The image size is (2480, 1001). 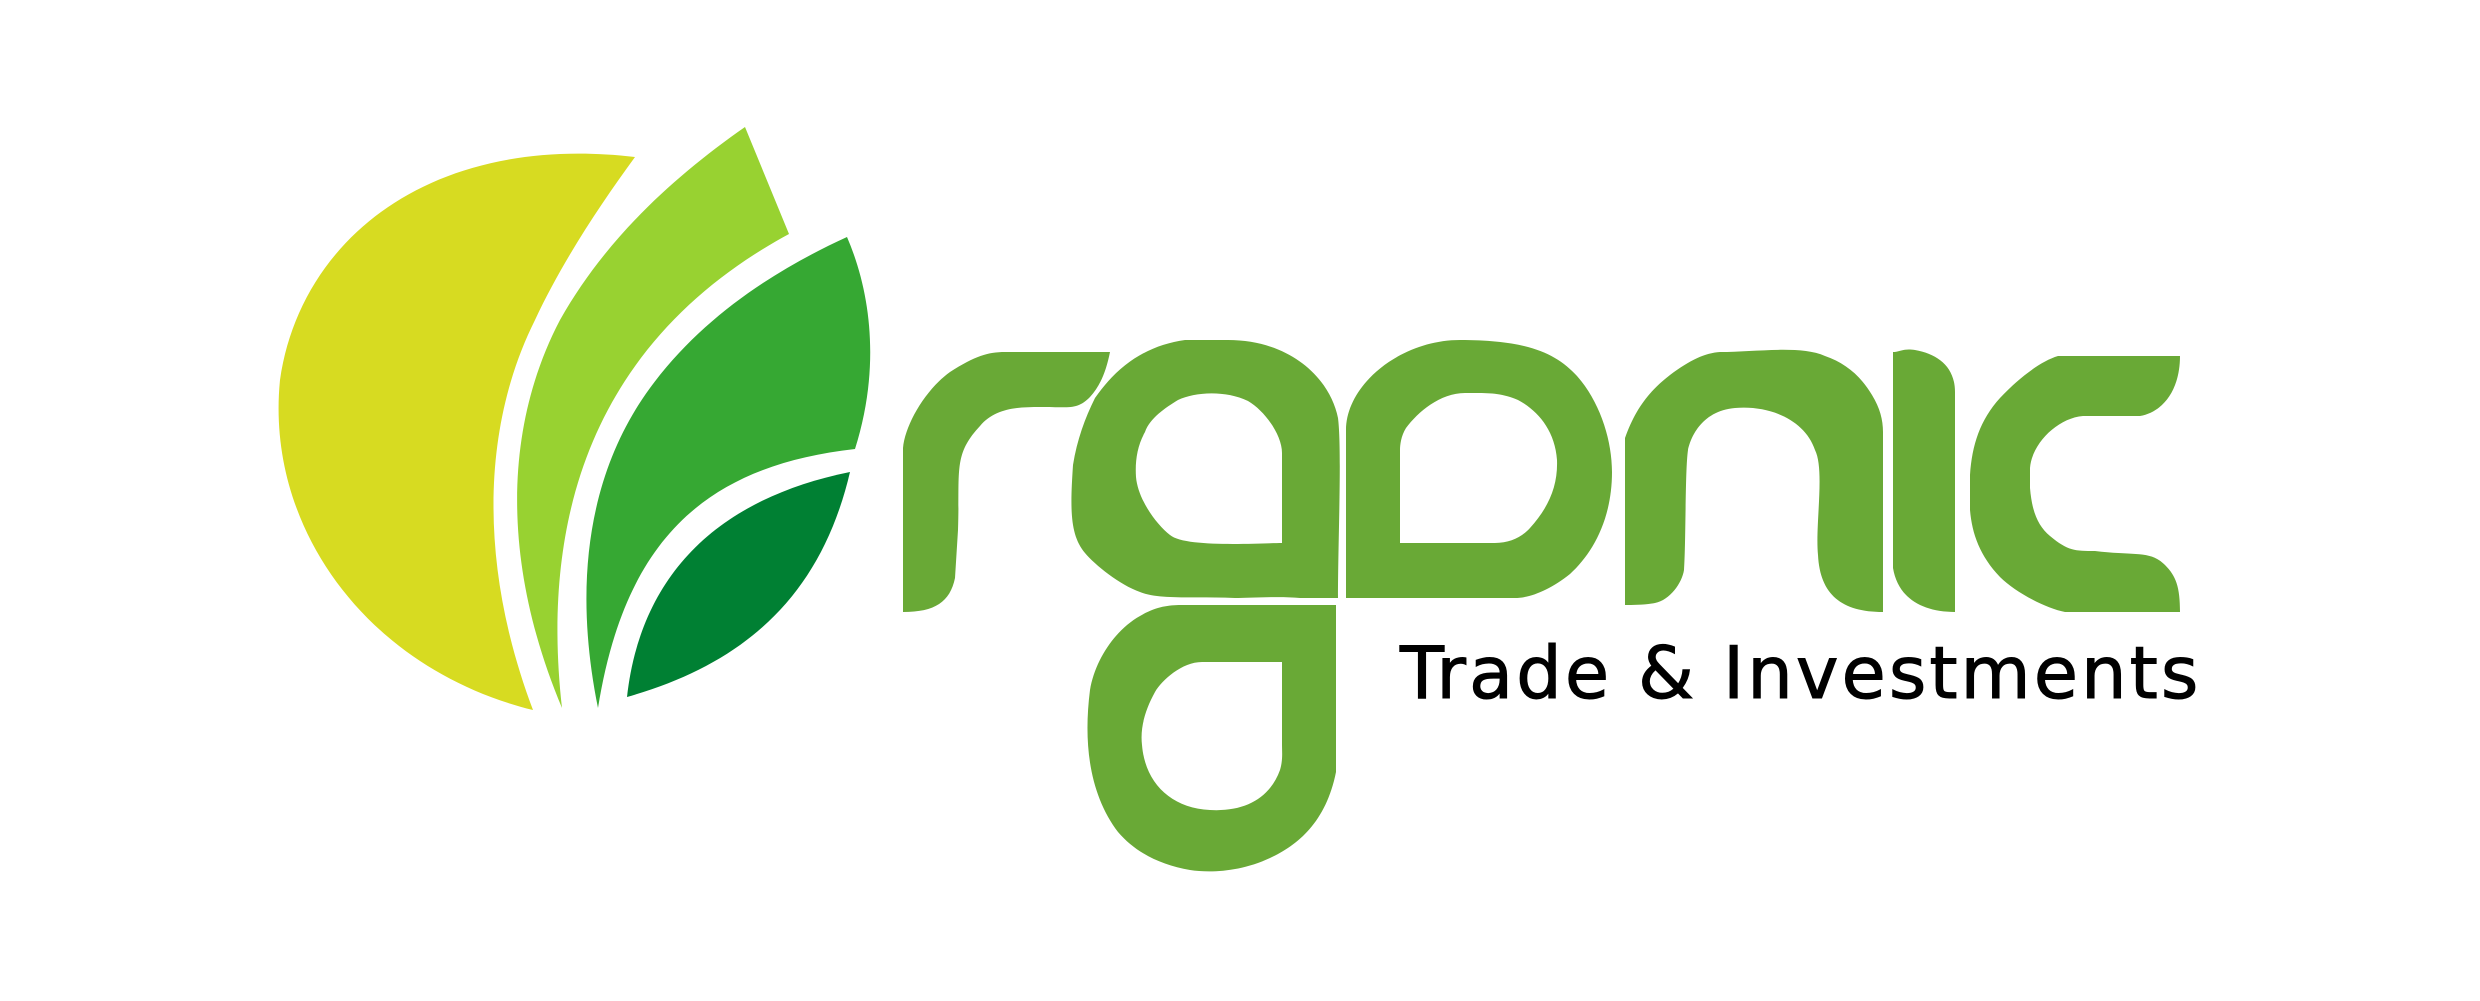 What do you see at coordinates (1924, 480) in the screenshot?
I see `wordmark-letter-i` at bounding box center [1924, 480].